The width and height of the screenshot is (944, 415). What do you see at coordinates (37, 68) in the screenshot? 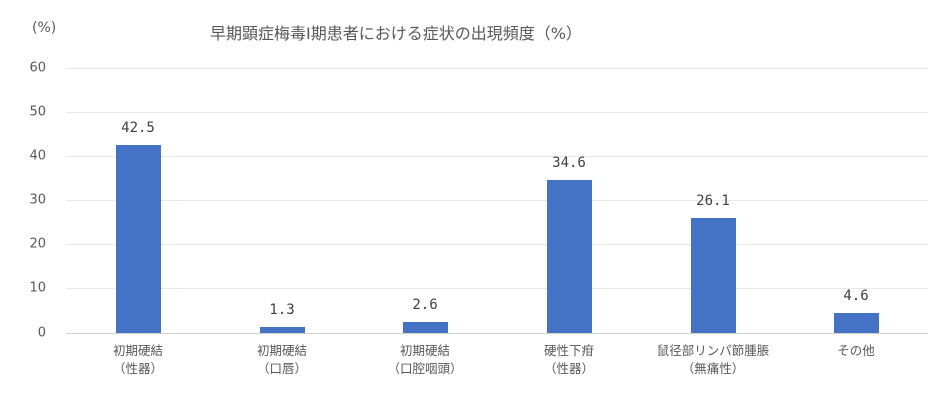
I see `y-tick-label: 60` at bounding box center [37, 68].